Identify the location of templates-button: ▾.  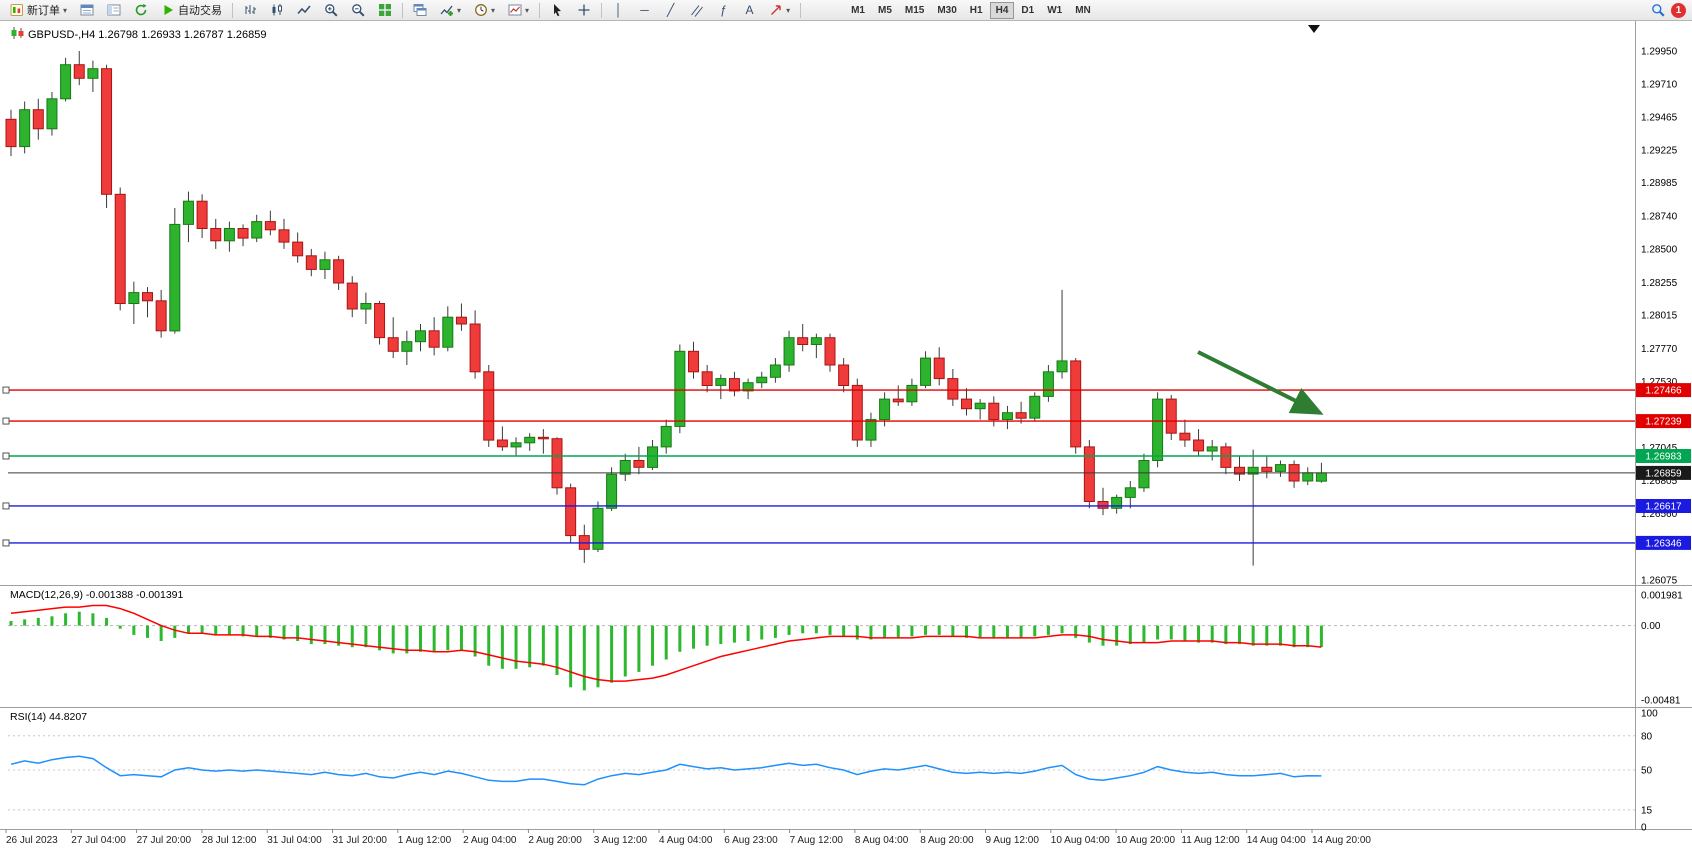
(518, 10).